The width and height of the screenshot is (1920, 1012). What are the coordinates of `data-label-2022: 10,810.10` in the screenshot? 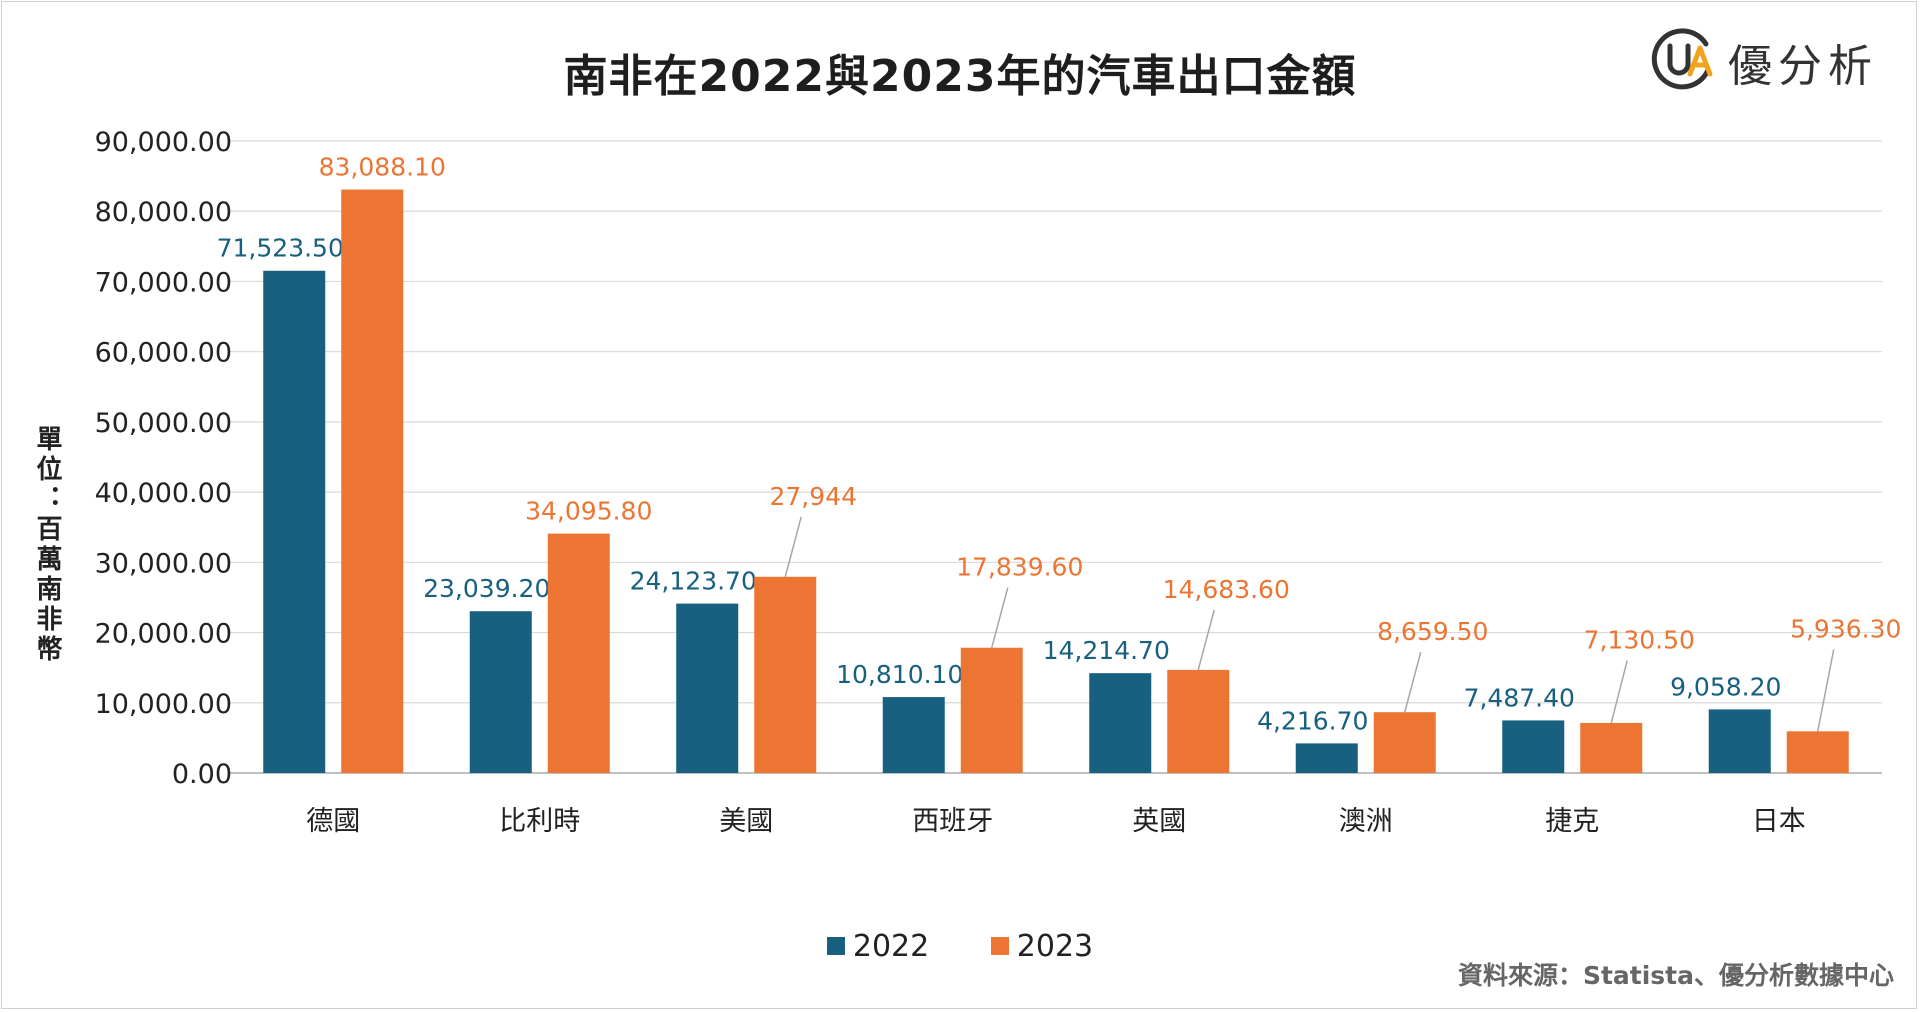 It's located at (899, 674).